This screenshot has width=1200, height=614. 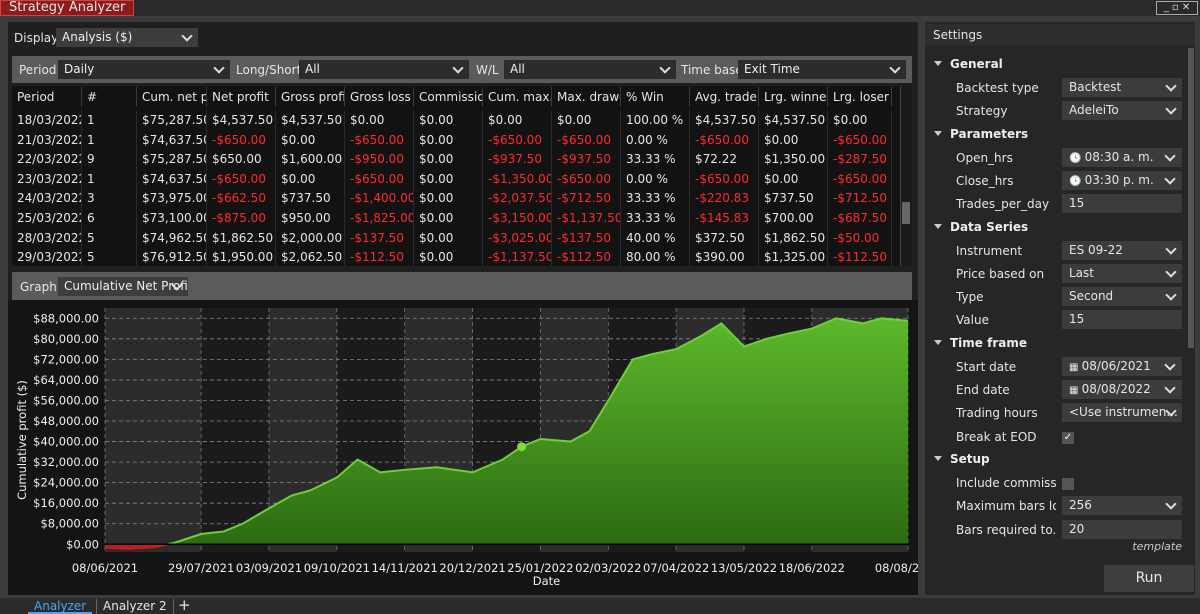 I want to click on table-cell: -$650.00, so click(x=517, y=139).